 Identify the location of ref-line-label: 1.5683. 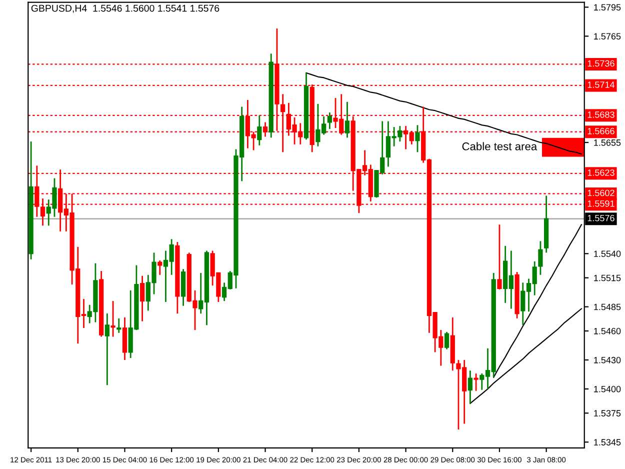
(601, 114).